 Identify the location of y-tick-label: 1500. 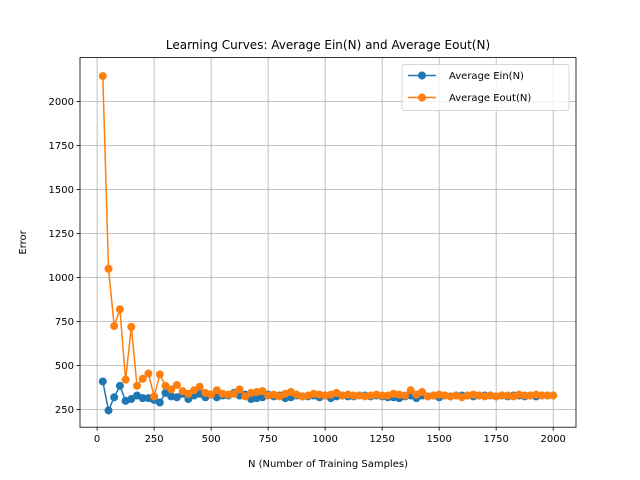
(61, 190).